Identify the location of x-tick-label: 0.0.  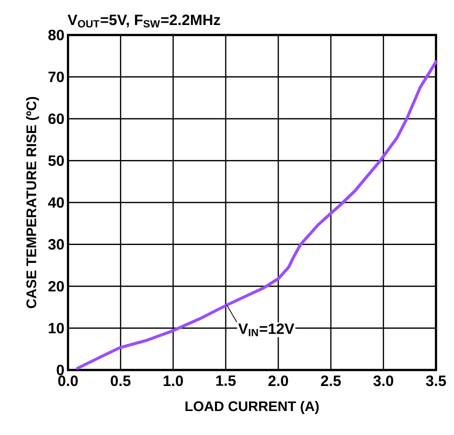
(68, 381).